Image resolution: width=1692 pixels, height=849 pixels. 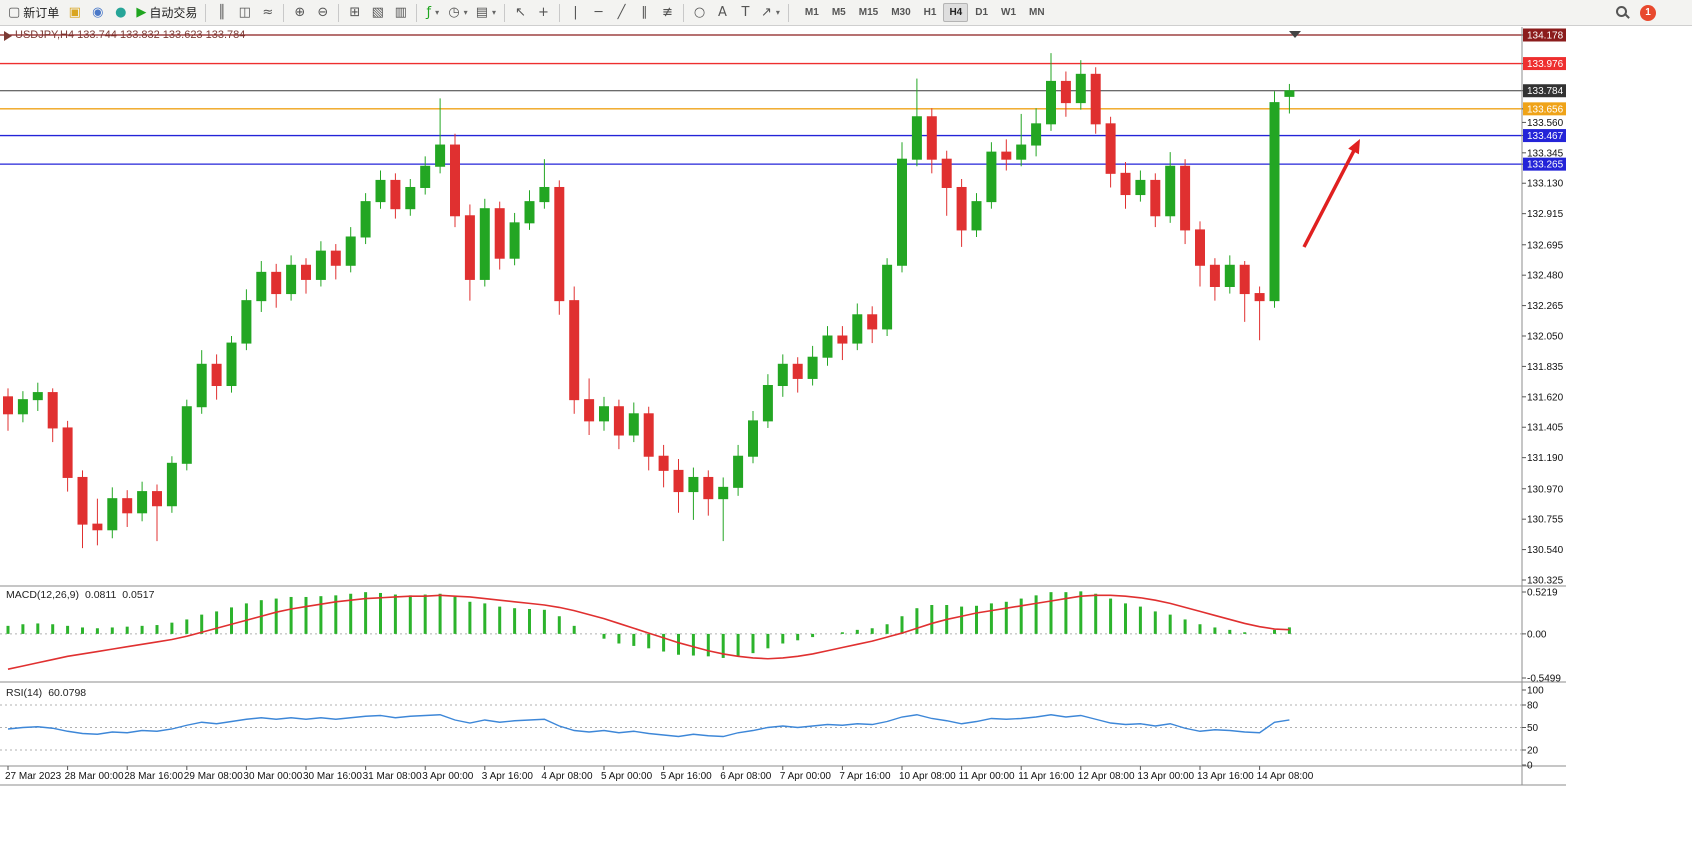 I want to click on trend-arrow-head, so click(x=1354, y=147).